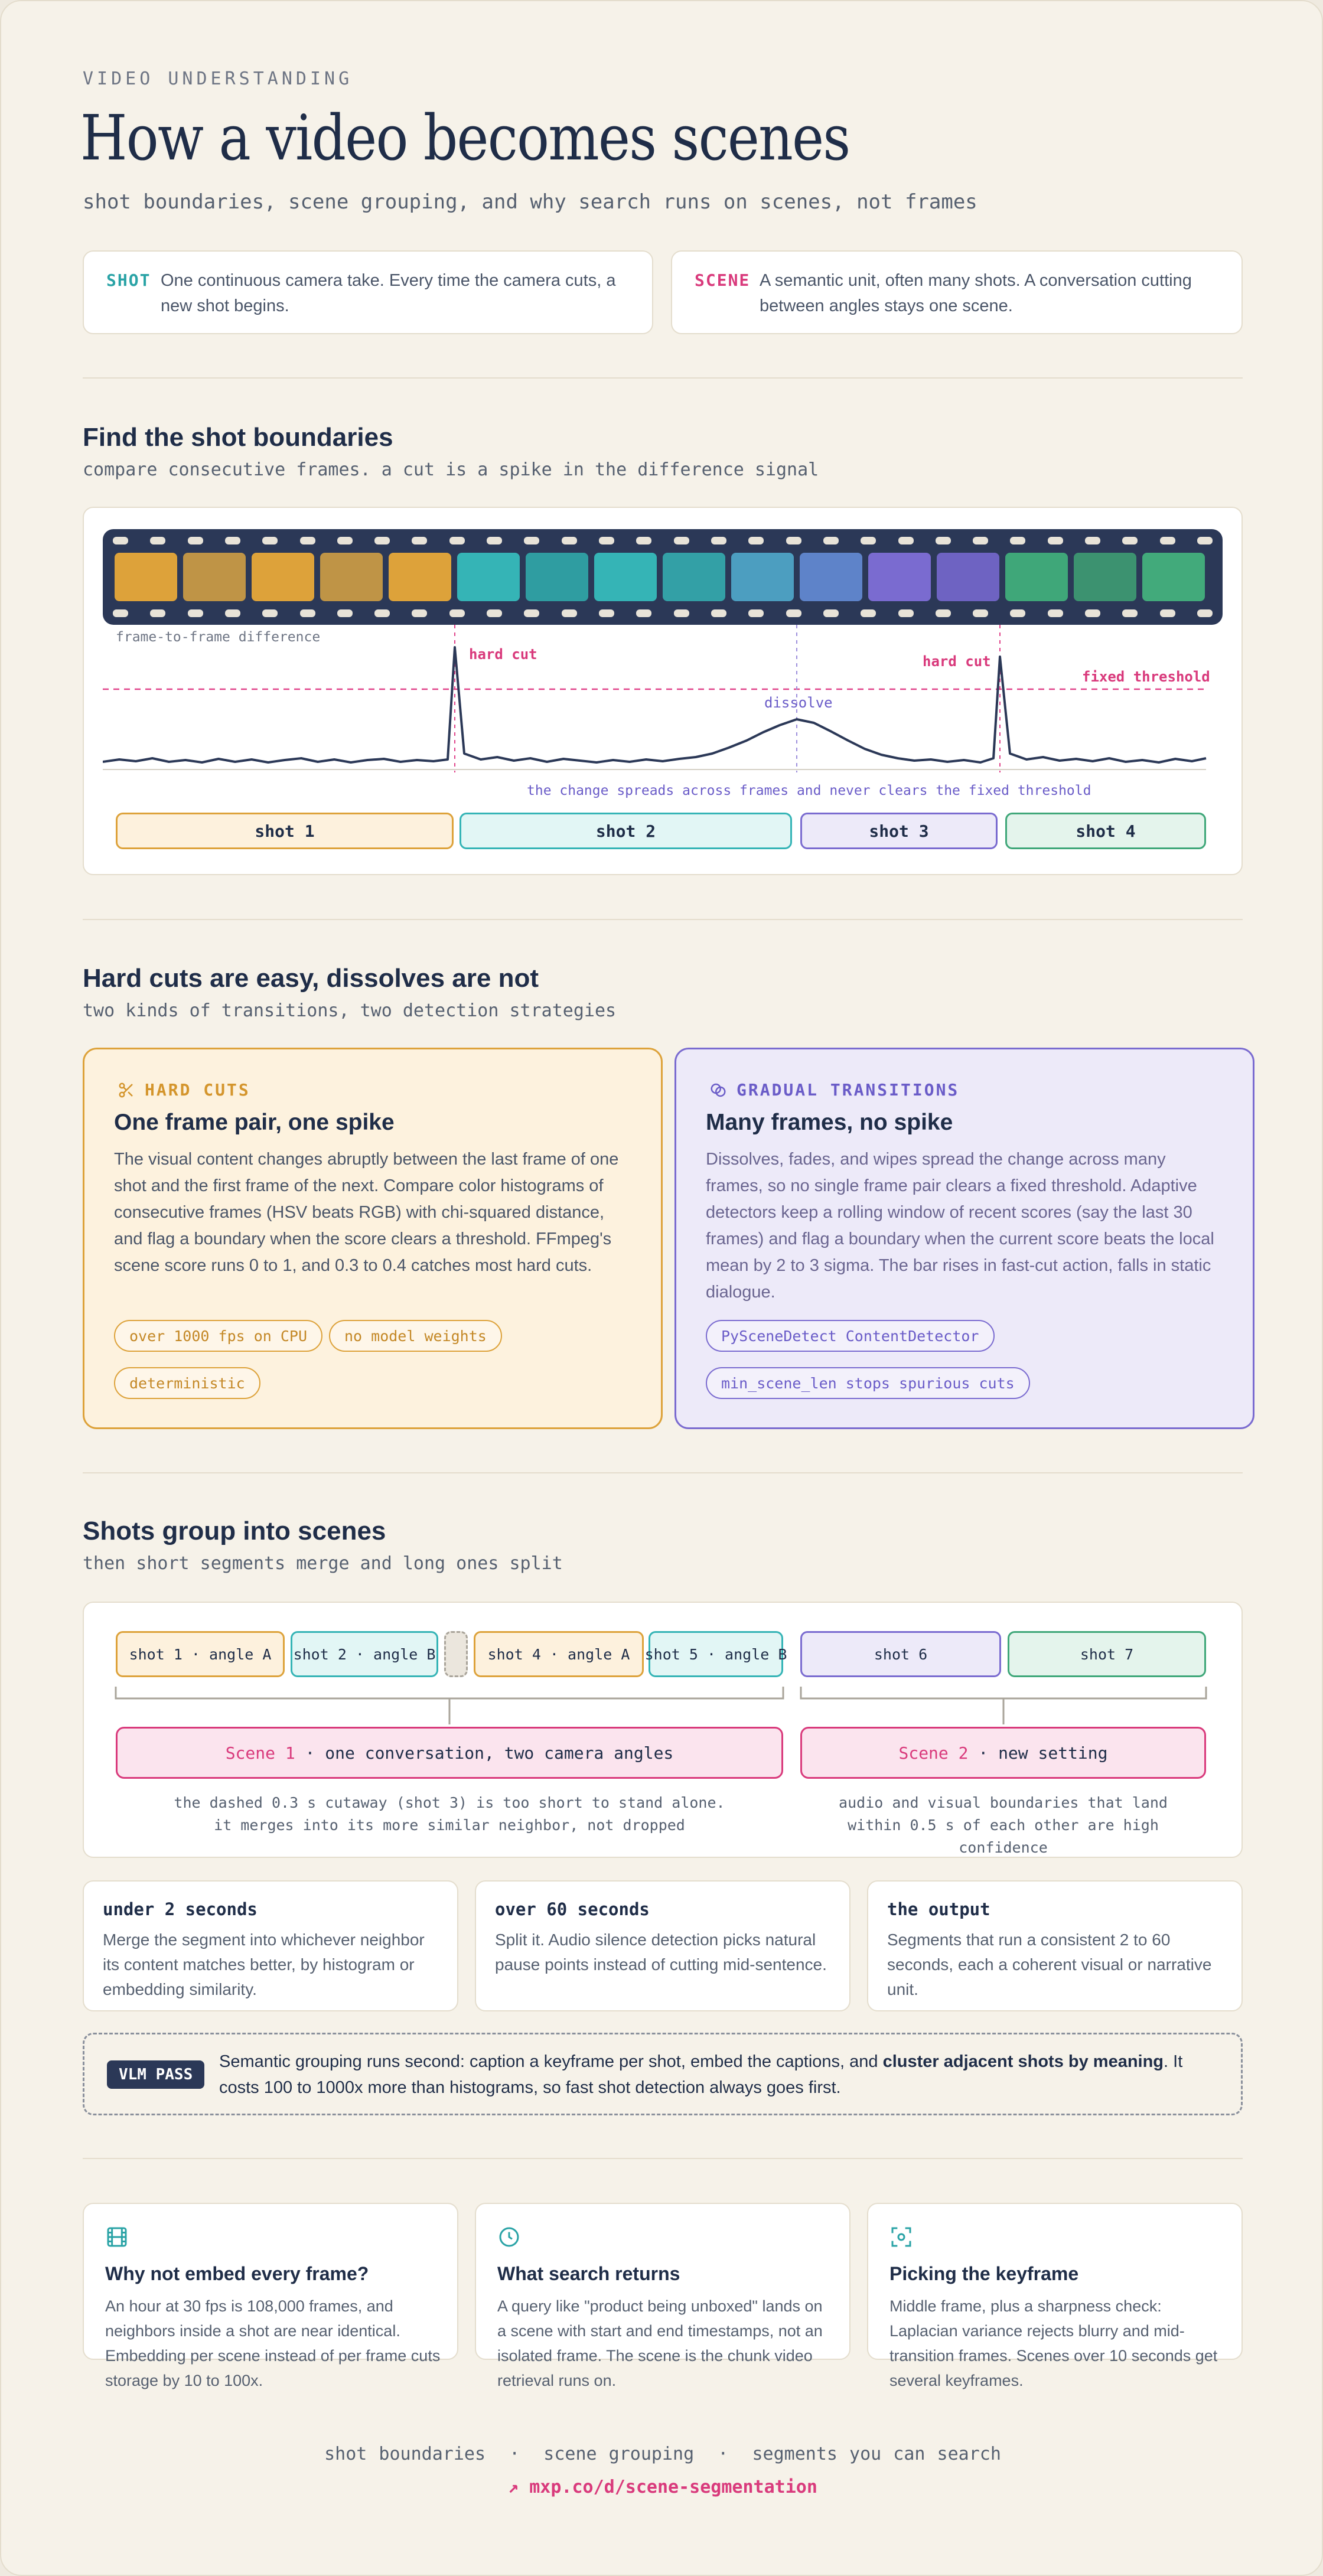  I want to click on footer-url-link: ↗ mxp.co/d/scene-segmentation, so click(662, 2487).